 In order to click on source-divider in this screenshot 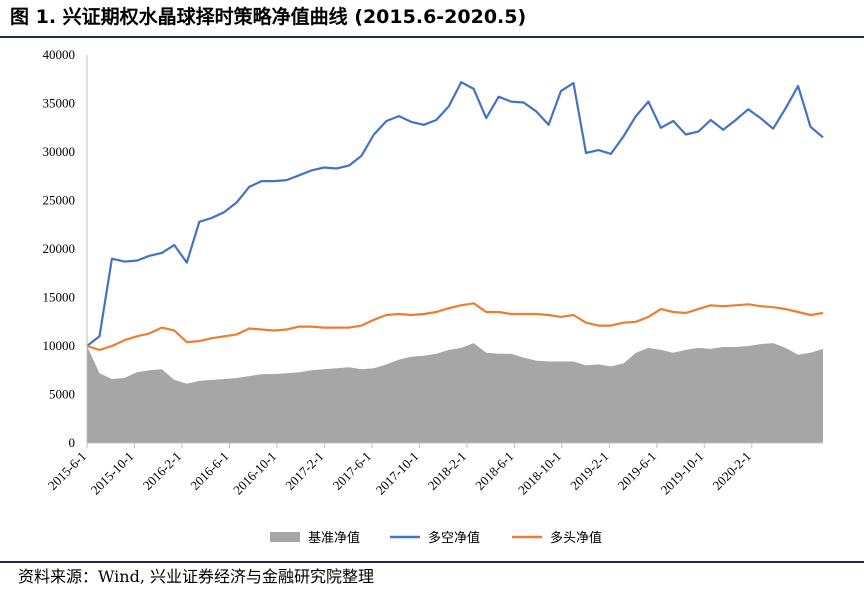, I will do `click(432, 562)`.